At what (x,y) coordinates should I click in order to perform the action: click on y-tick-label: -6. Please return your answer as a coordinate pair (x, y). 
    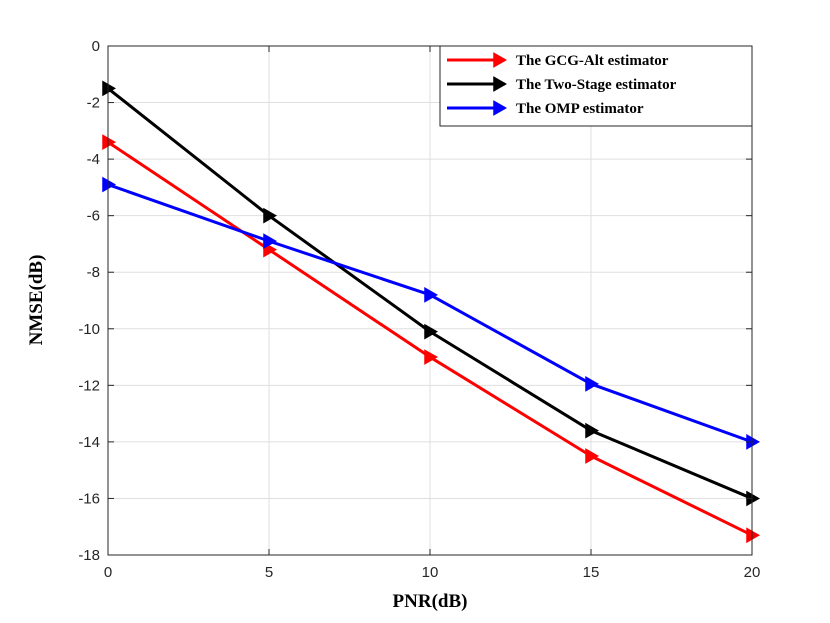
    Looking at the image, I should click on (93, 216).